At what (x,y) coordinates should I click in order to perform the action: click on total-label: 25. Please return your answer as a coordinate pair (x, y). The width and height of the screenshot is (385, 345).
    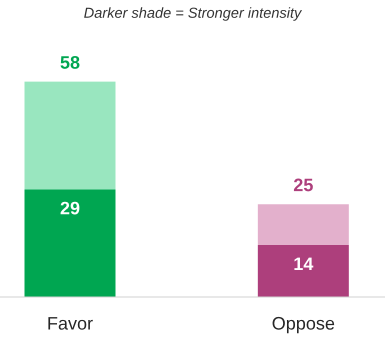
    Looking at the image, I should click on (303, 185).